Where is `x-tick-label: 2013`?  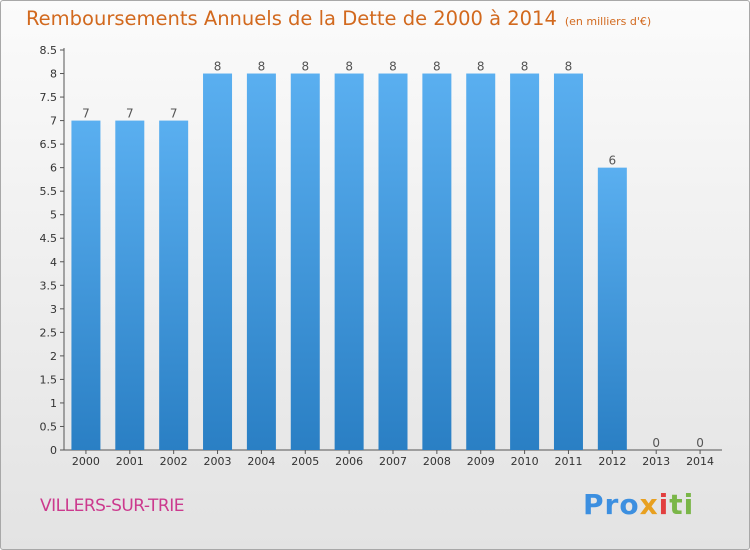
x-tick-label: 2013 is located at coordinates (656, 461).